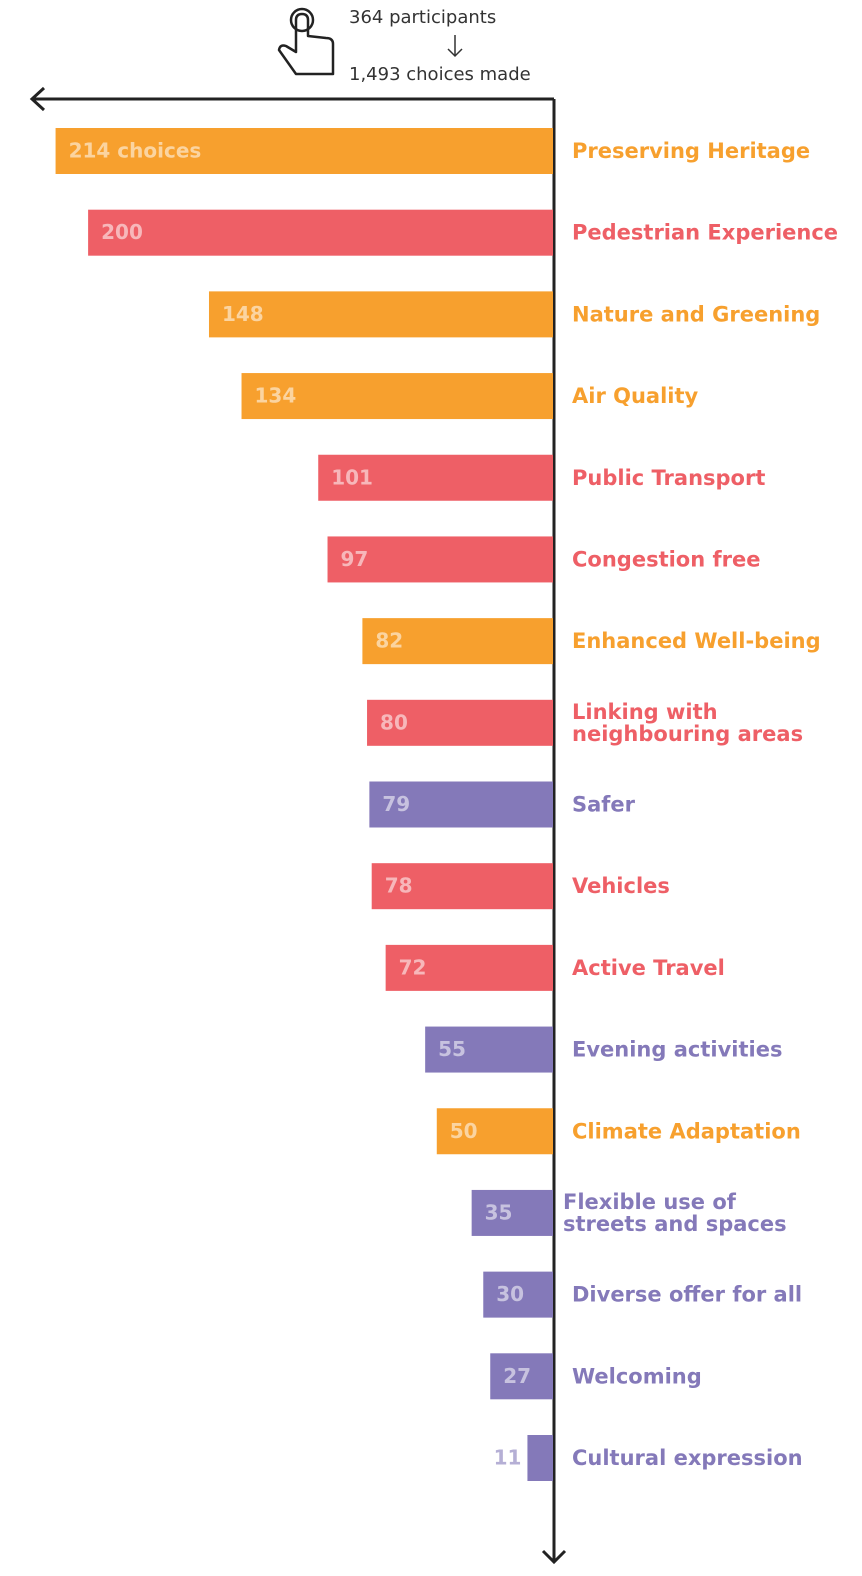 The width and height of the screenshot is (862, 1576). I want to click on value-label: 27, so click(517, 1376).